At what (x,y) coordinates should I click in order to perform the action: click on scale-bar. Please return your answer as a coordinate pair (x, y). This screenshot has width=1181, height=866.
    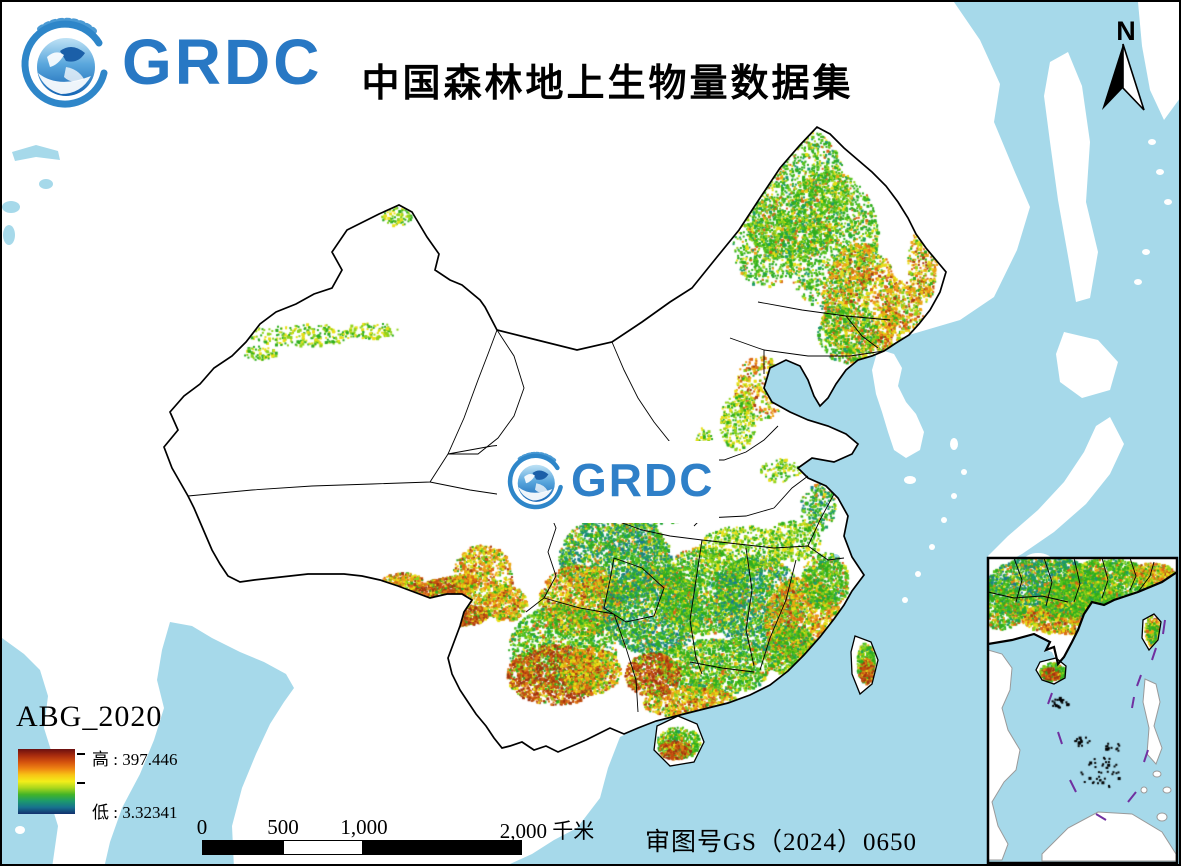
    Looking at the image, I should click on (362, 847).